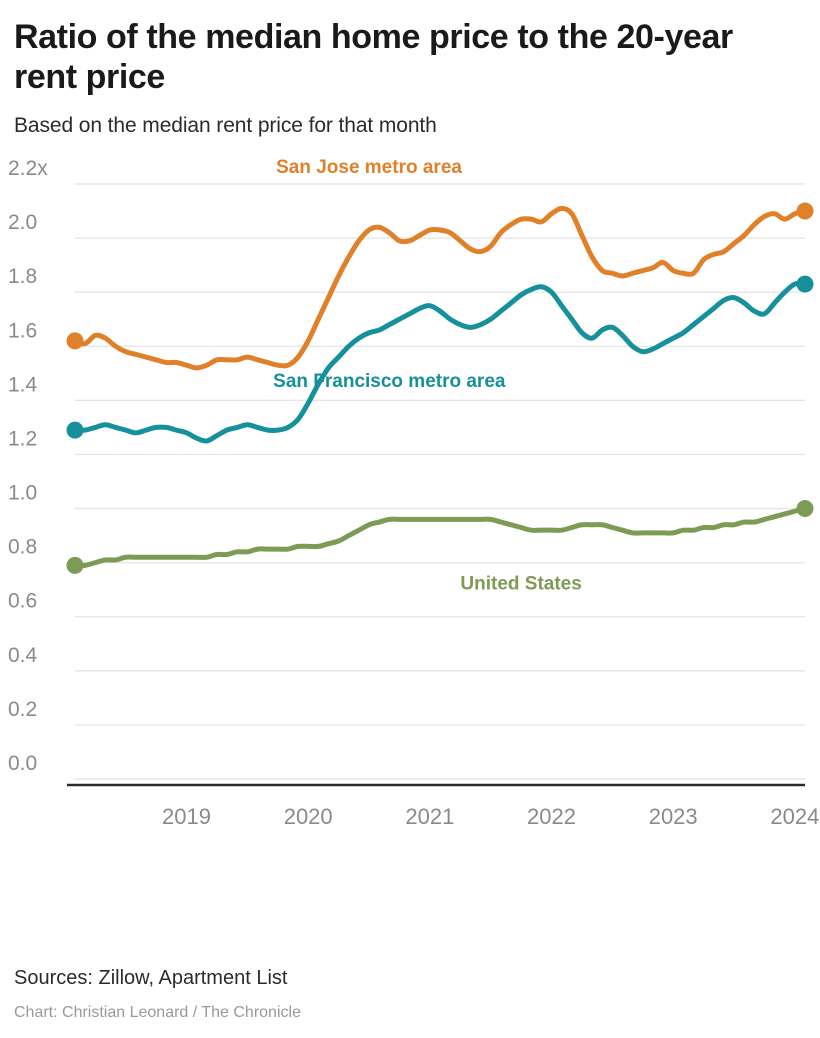 The height and width of the screenshot is (1038, 820). What do you see at coordinates (794, 816) in the screenshot?
I see `x-axis-tick-label: 2024` at bounding box center [794, 816].